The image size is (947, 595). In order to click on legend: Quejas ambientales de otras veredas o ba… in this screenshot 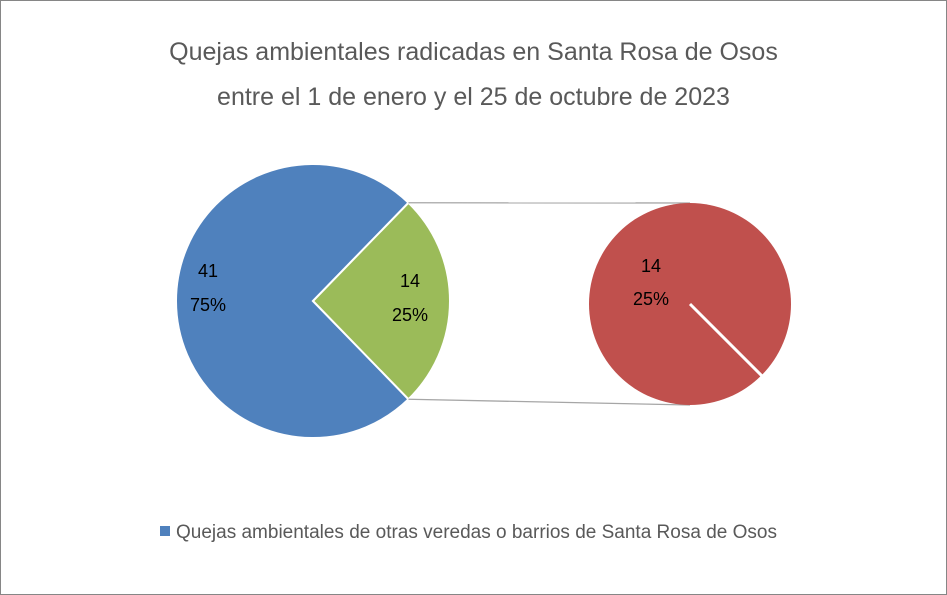, I will do `click(510, 533)`.